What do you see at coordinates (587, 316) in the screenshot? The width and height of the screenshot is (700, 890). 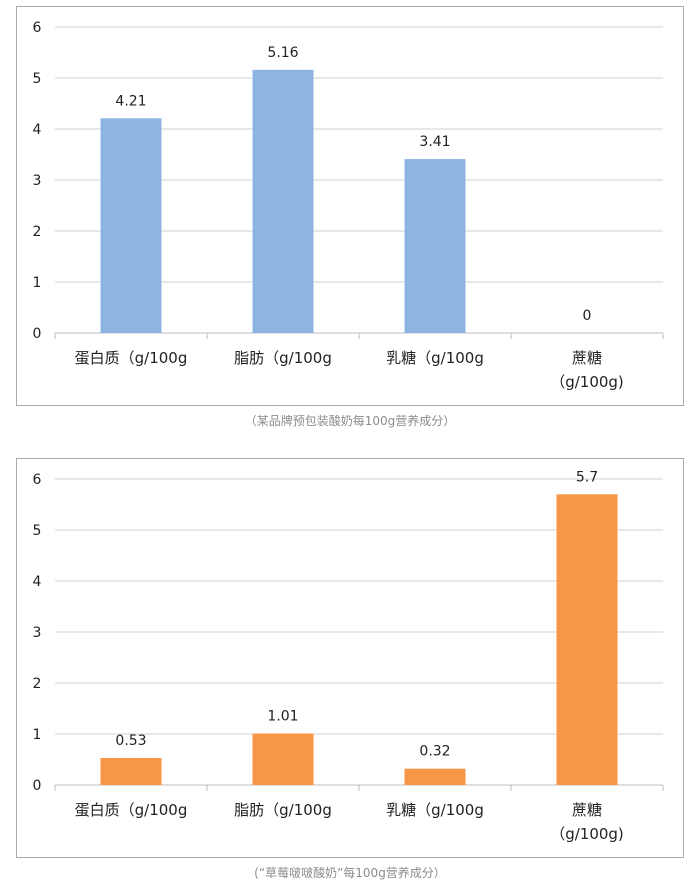 I see `data-label: 0` at bounding box center [587, 316].